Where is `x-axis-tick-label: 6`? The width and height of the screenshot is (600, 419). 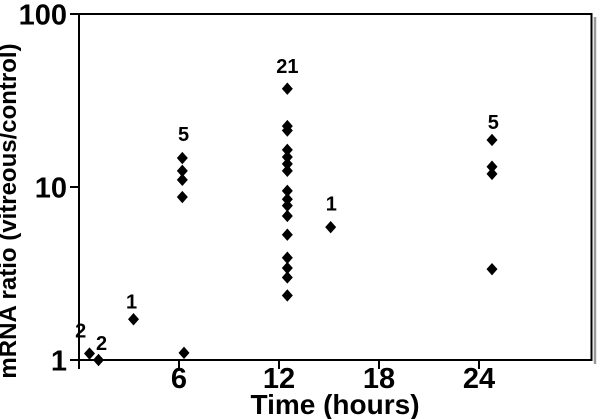
x-axis-tick-label: 6 is located at coordinates (179, 379).